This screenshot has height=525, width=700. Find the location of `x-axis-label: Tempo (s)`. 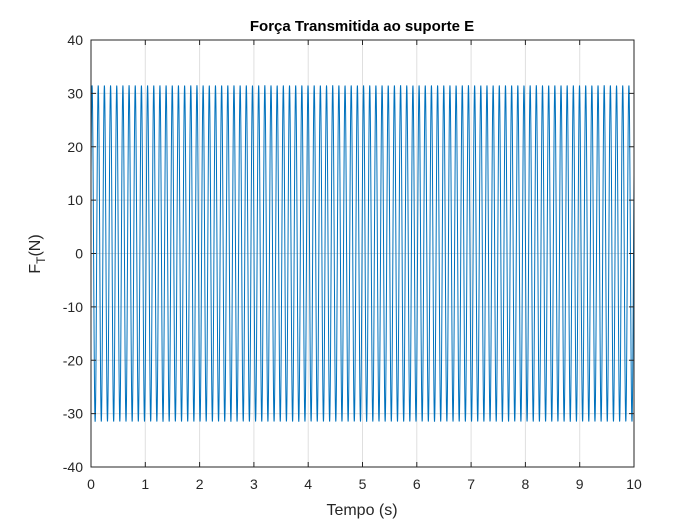

x-axis-label: Tempo (s) is located at coordinates (361, 510).